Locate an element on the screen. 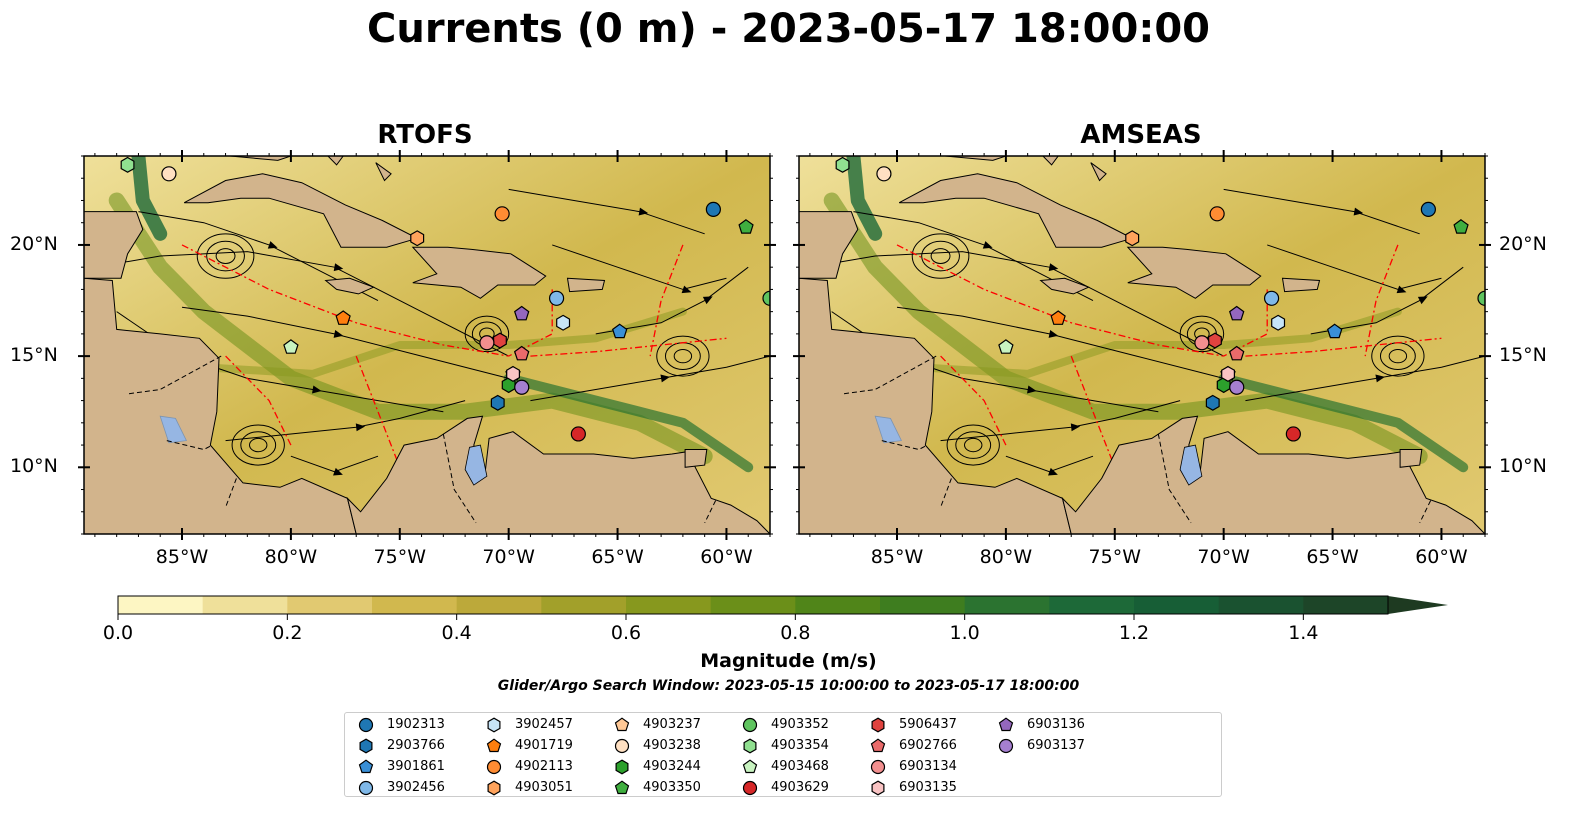 This screenshot has height=827, width=1577. lon-tick-label: 65°W is located at coordinates (617, 557).